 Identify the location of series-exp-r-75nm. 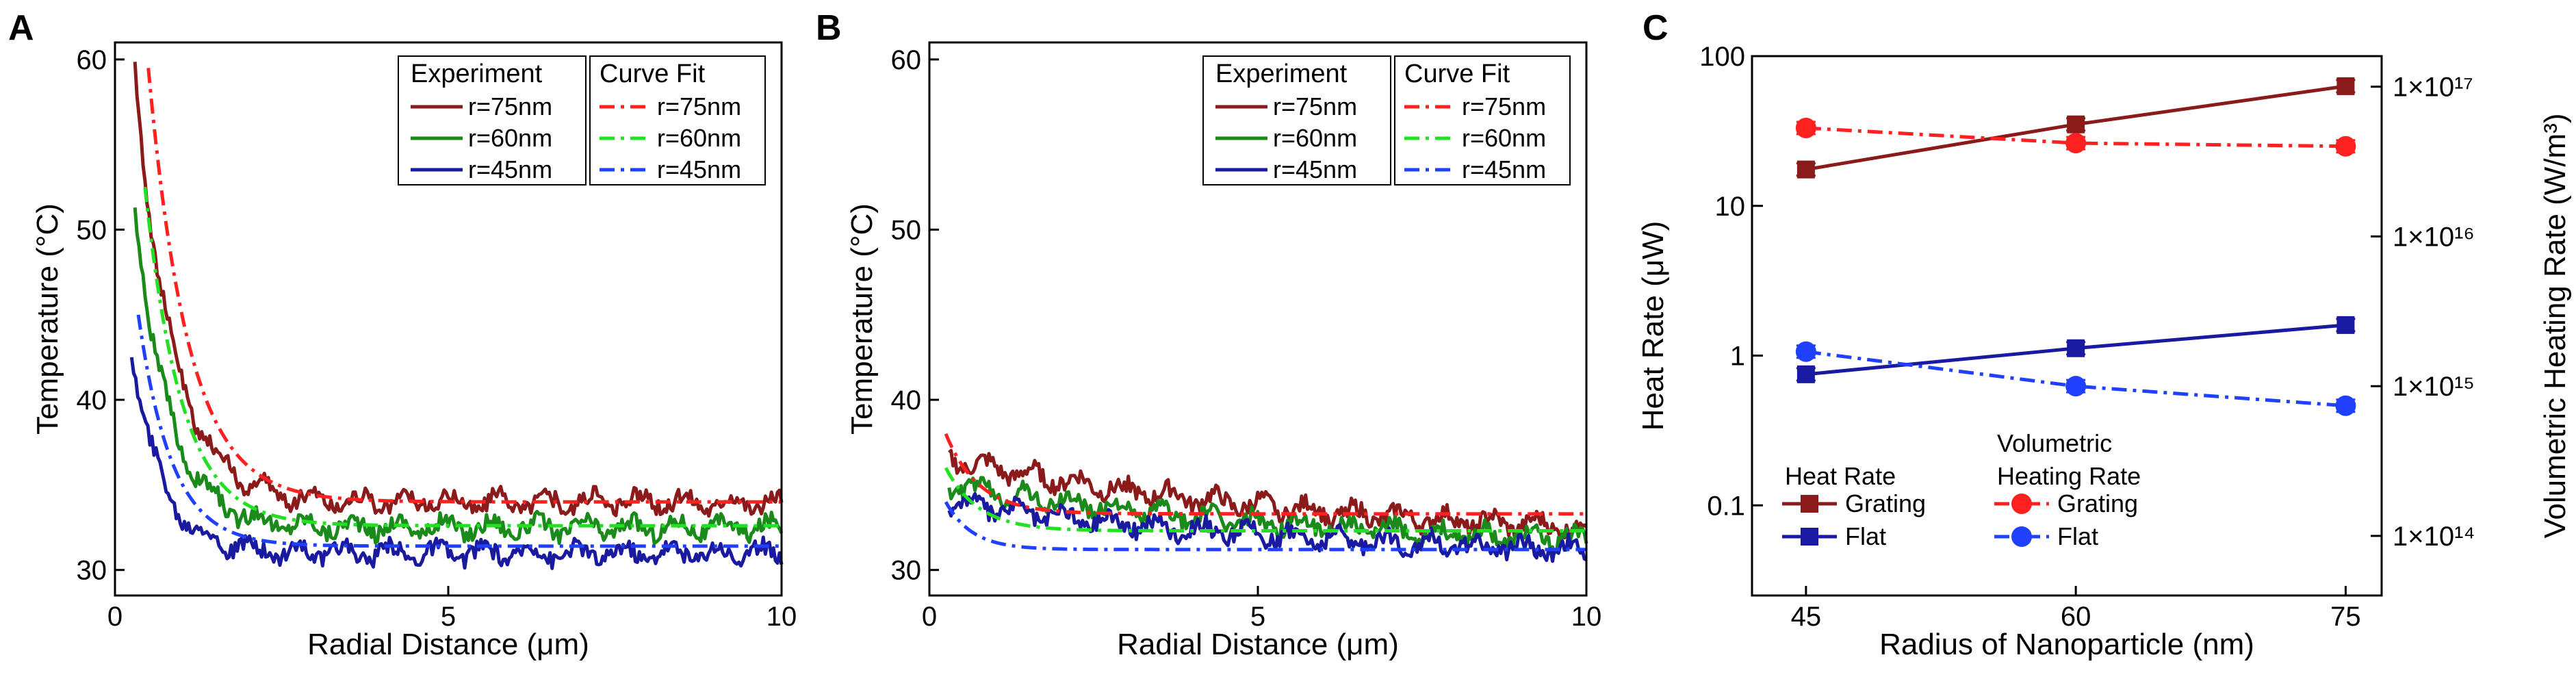
(1268, 495).